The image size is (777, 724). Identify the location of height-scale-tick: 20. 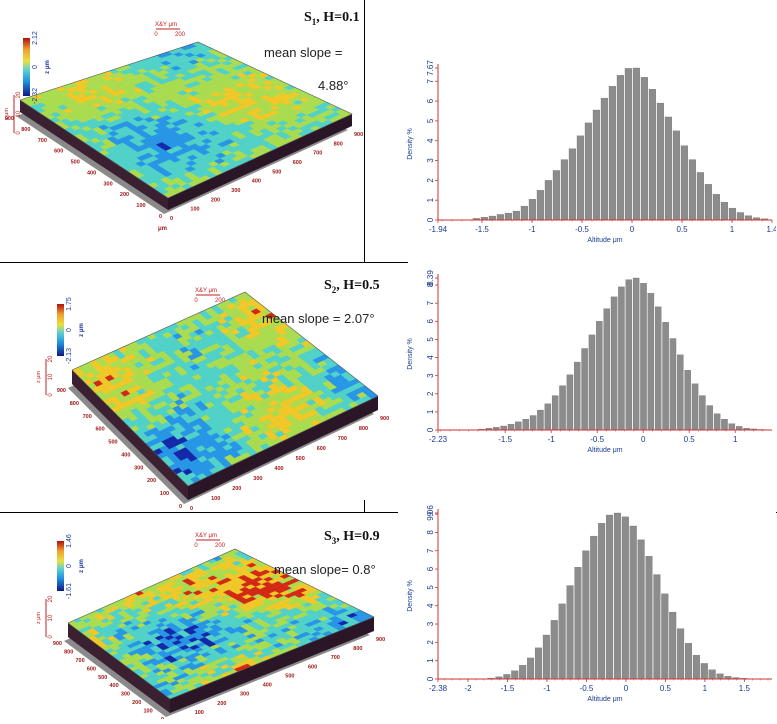
(51, 358).